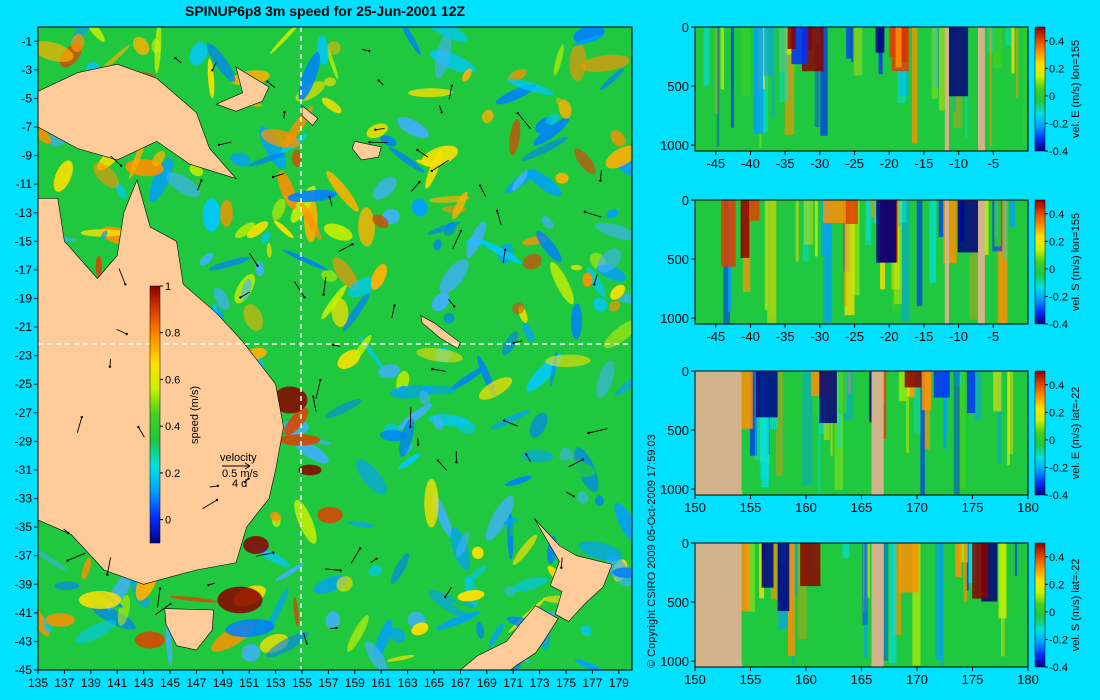  Describe the element at coordinates (592, 683) in the screenshot. I see `map-x-tick-label: 177` at that location.